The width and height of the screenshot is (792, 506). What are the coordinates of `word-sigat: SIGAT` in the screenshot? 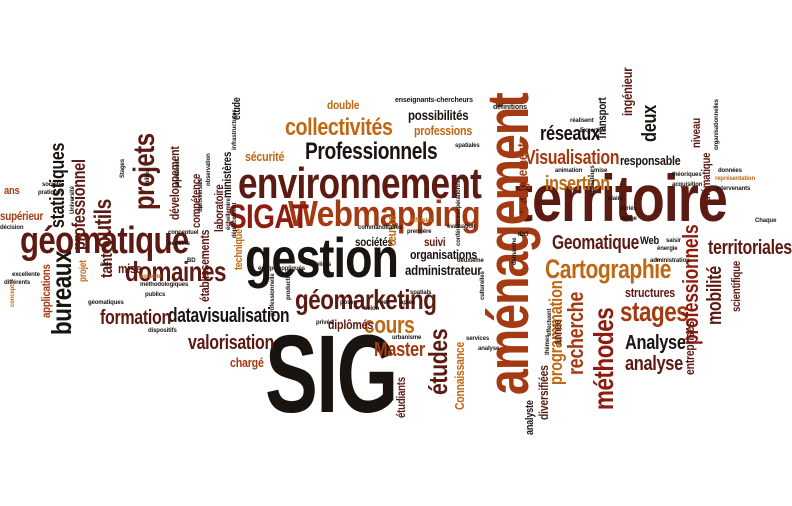 It's located at (268, 217).